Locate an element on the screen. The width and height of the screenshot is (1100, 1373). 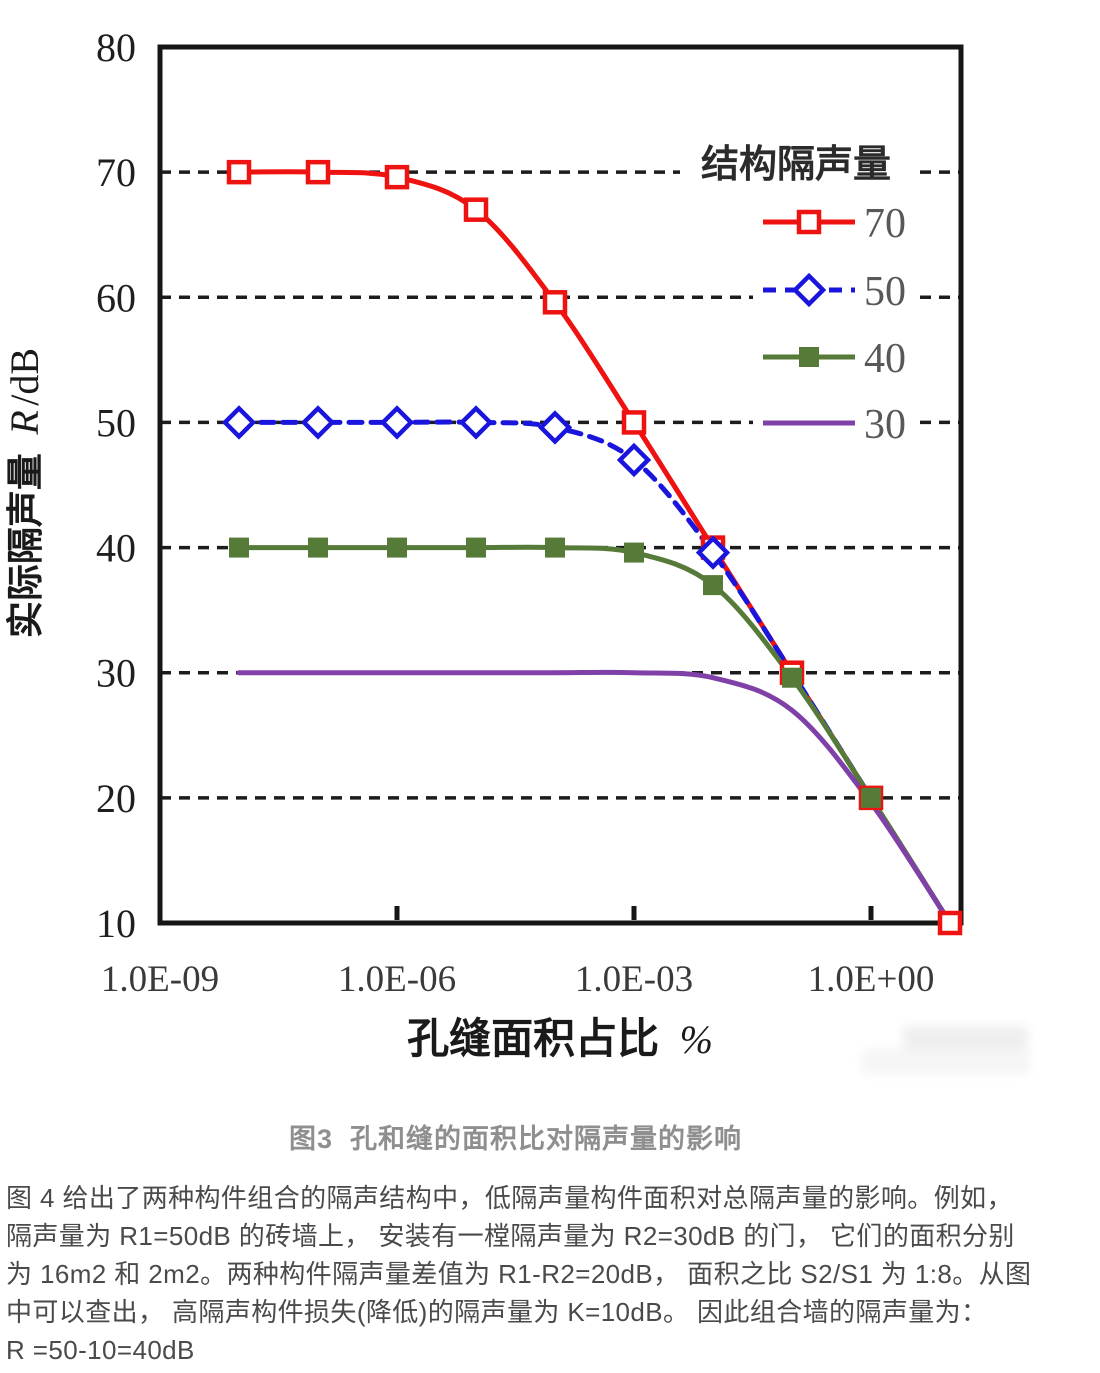
y-tick-label-20: 20 is located at coordinates (116, 798).